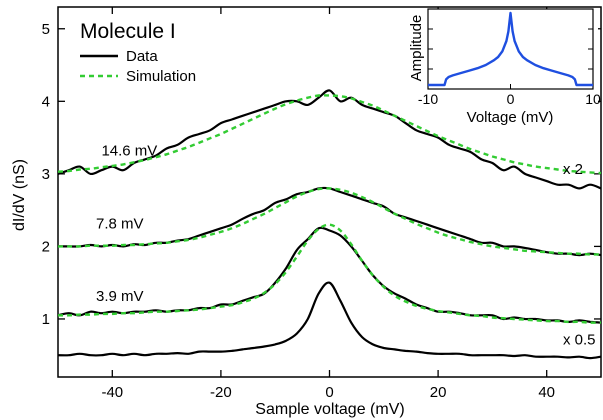  Describe the element at coordinates (120, 296) in the screenshot. I see `curve-annotation: 3.9 mV` at that location.